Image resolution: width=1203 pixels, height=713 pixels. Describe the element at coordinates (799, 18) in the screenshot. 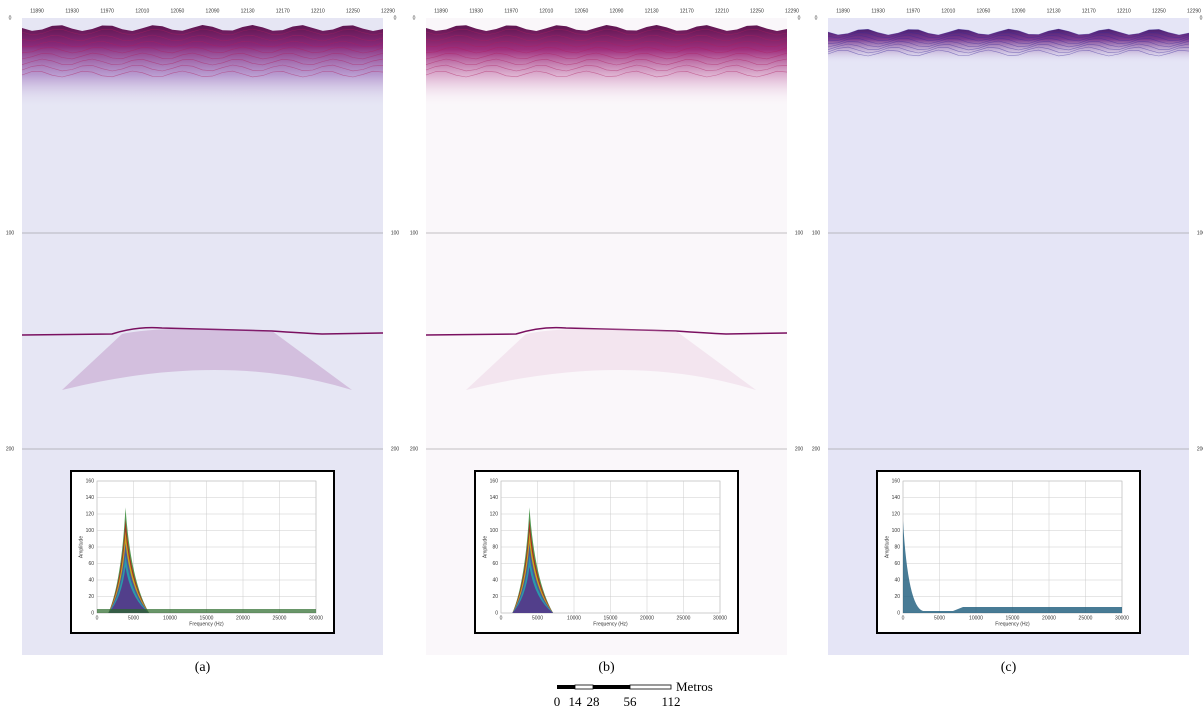

I see `depth-label: 0` at that location.